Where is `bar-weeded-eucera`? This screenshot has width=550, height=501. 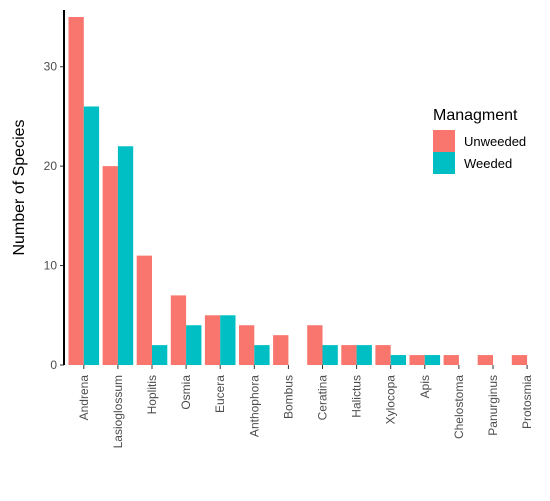
bar-weeded-eucera is located at coordinates (228, 340).